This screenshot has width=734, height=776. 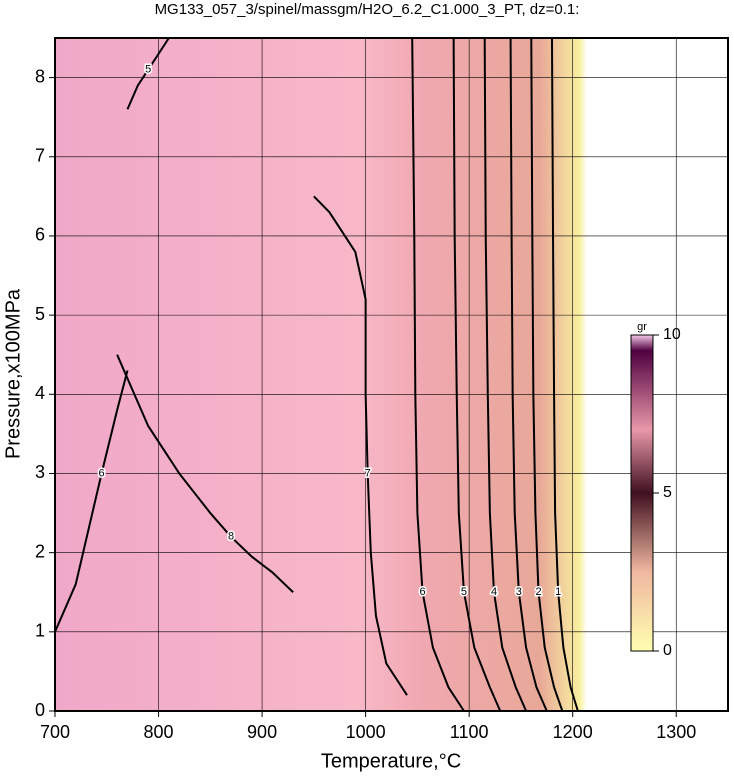 I want to click on y-tick-label: 7, so click(x=40, y=156).